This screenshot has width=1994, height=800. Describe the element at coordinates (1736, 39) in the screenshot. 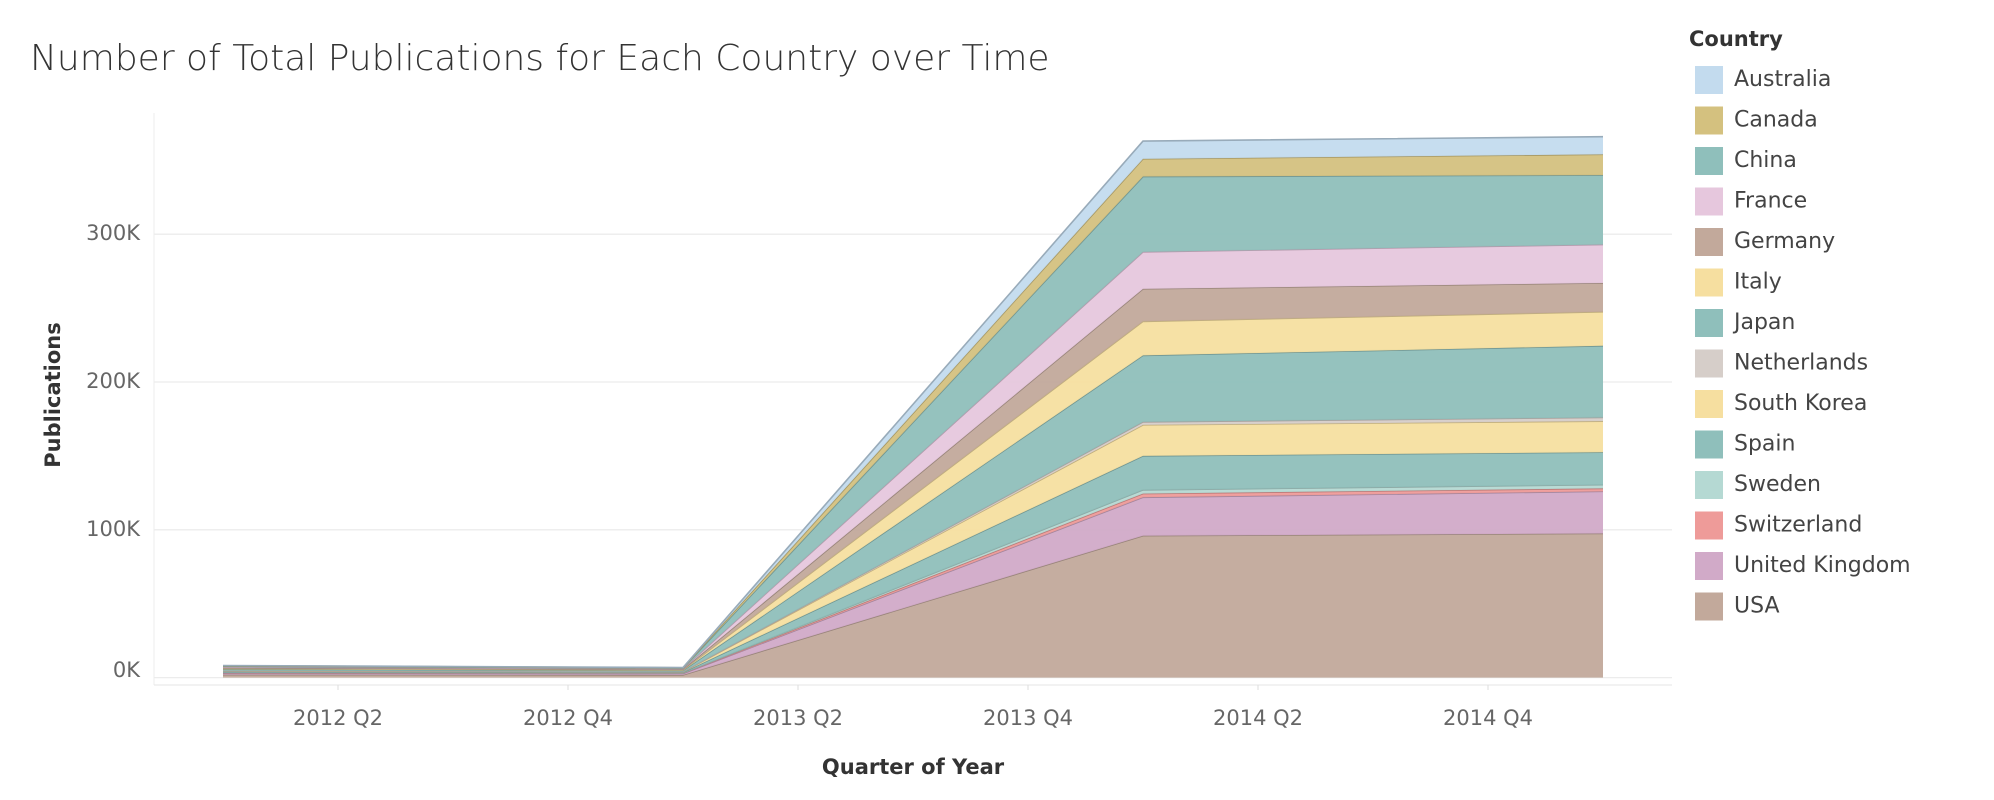

I see `legend-title: Country` at that location.